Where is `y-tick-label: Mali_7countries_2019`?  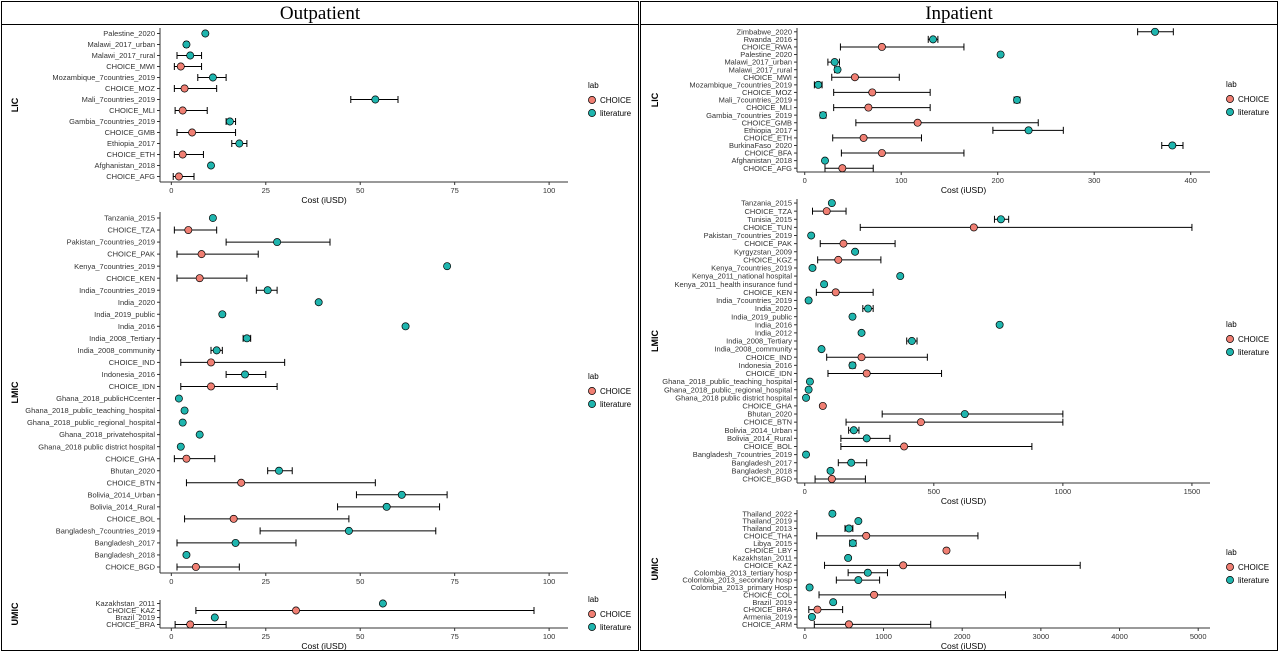
y-tick-label: Mali_7countries_2019 is located at coordinates (755, 100).